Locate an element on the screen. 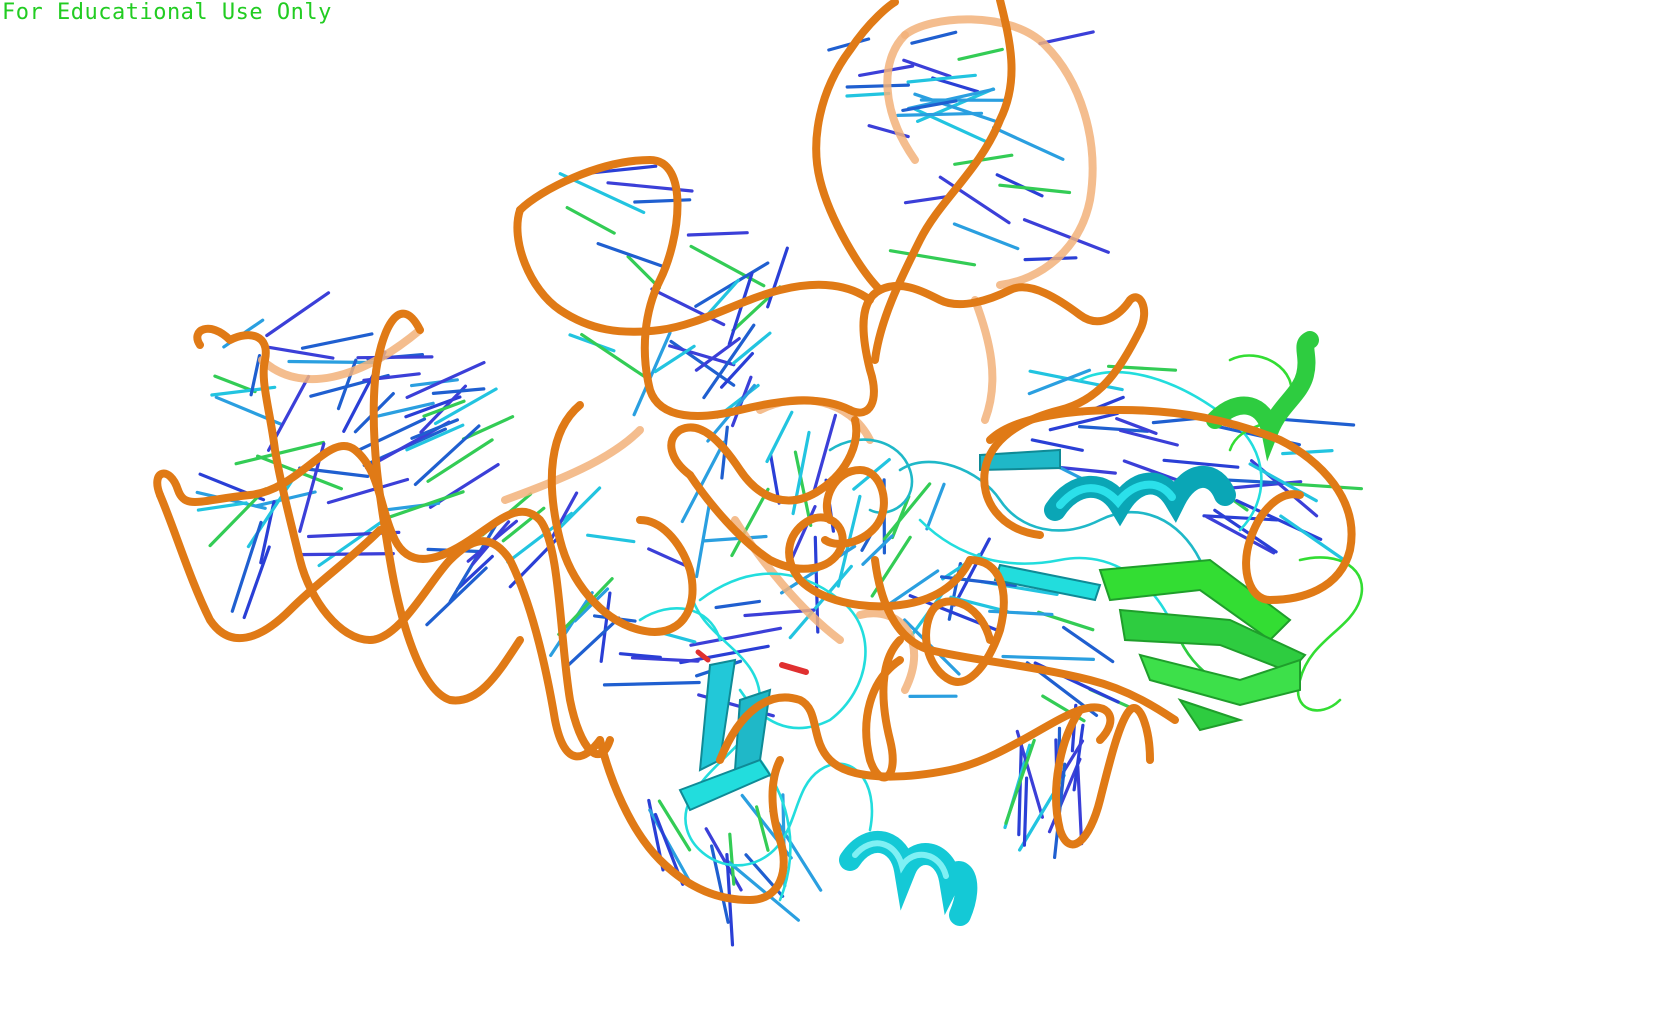 This screenshot has width=1680, height=1030. watermark-text: For Educational Use Only is located at coordinates (167, 12).